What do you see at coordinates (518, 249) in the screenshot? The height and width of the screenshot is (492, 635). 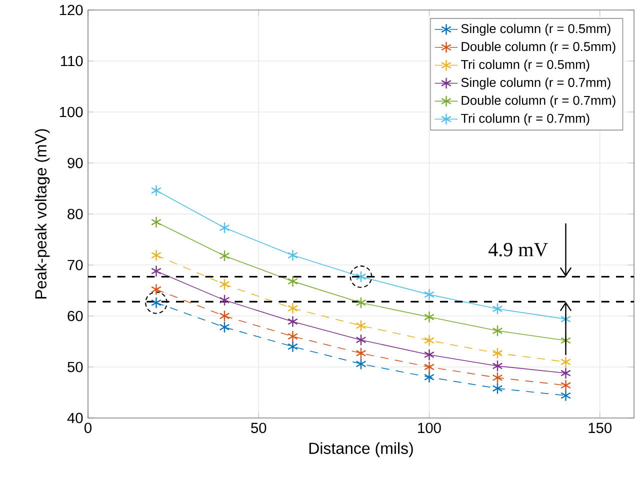 I see `annotation: 4.9 mV` at bounding box center [518, 249].